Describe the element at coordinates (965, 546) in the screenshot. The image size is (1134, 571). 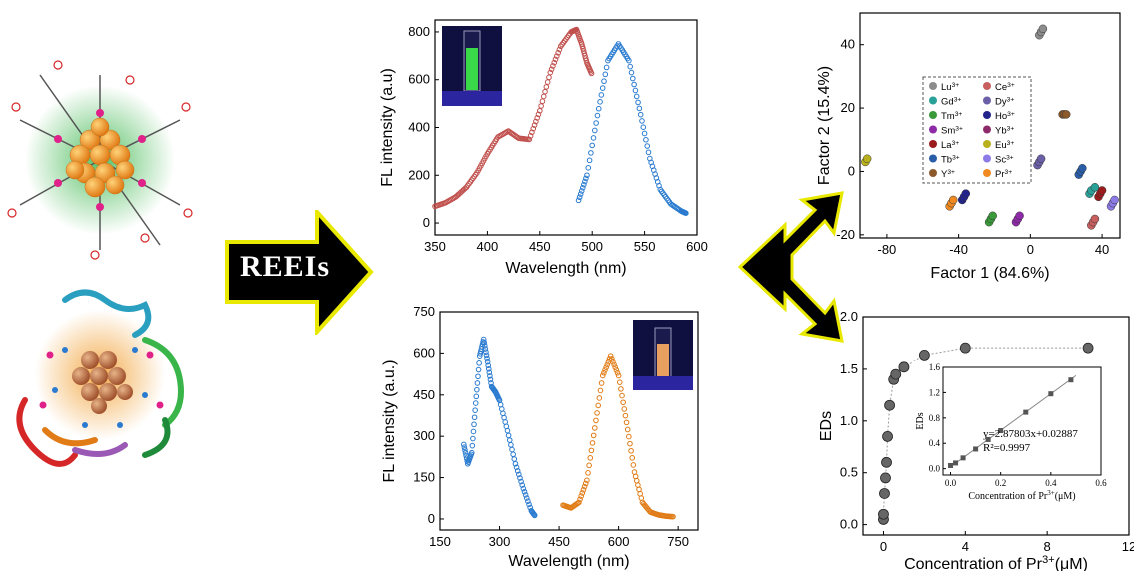
I see `x-tick-label: 4` at that location.